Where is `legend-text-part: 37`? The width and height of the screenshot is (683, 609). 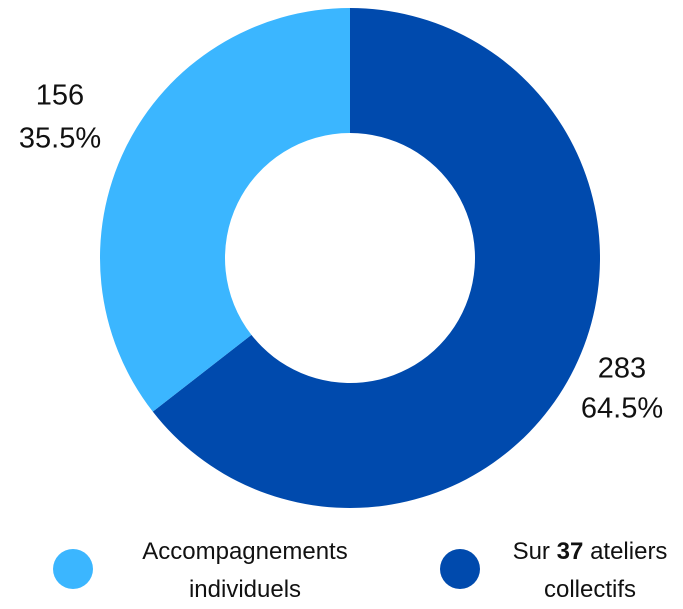 legend-text-part: 37 is located at coordinates (570, 551).